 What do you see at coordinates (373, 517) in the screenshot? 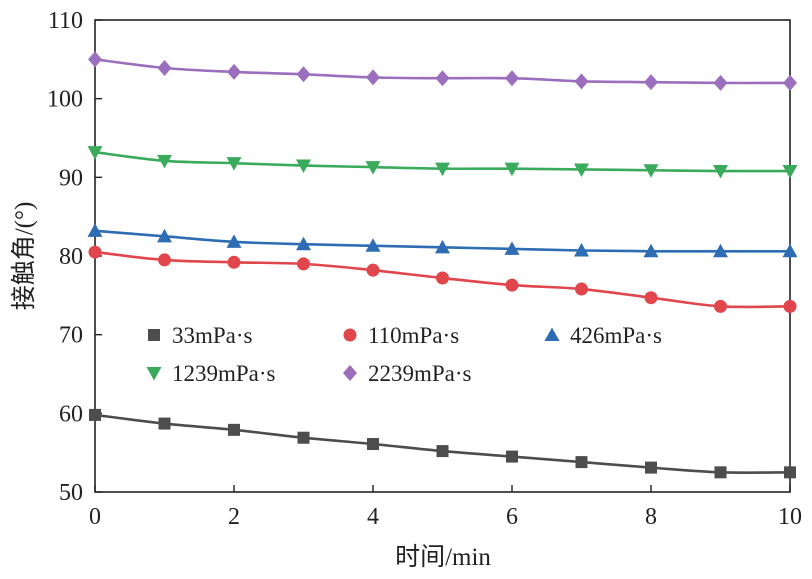
I see `x-tick-label: 4` at bounding box center [373, 517].